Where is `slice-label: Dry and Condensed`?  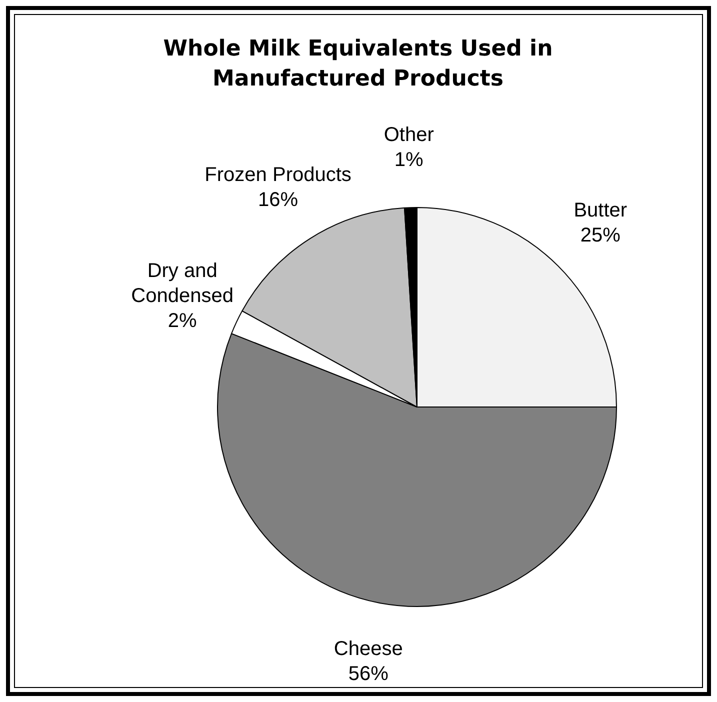
slice-label: Dry and Condensed is located at coordinates (182, 284).